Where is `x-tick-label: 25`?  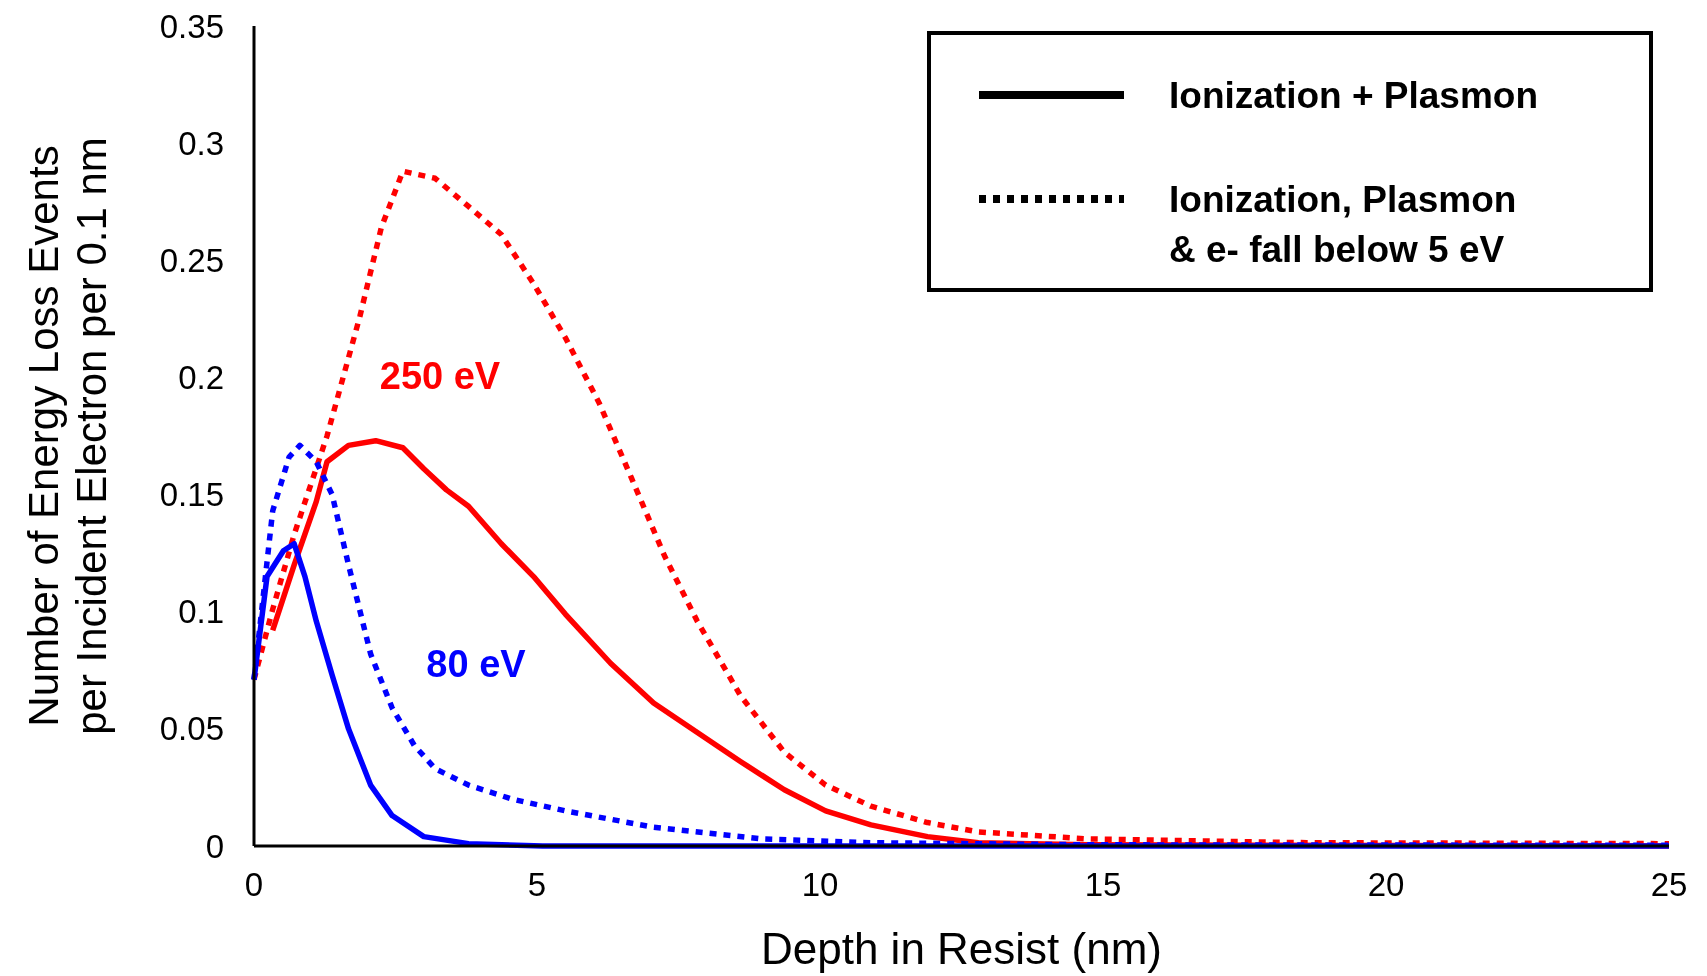 x-tick-label: 25 is located at coordinates (1669, 884).